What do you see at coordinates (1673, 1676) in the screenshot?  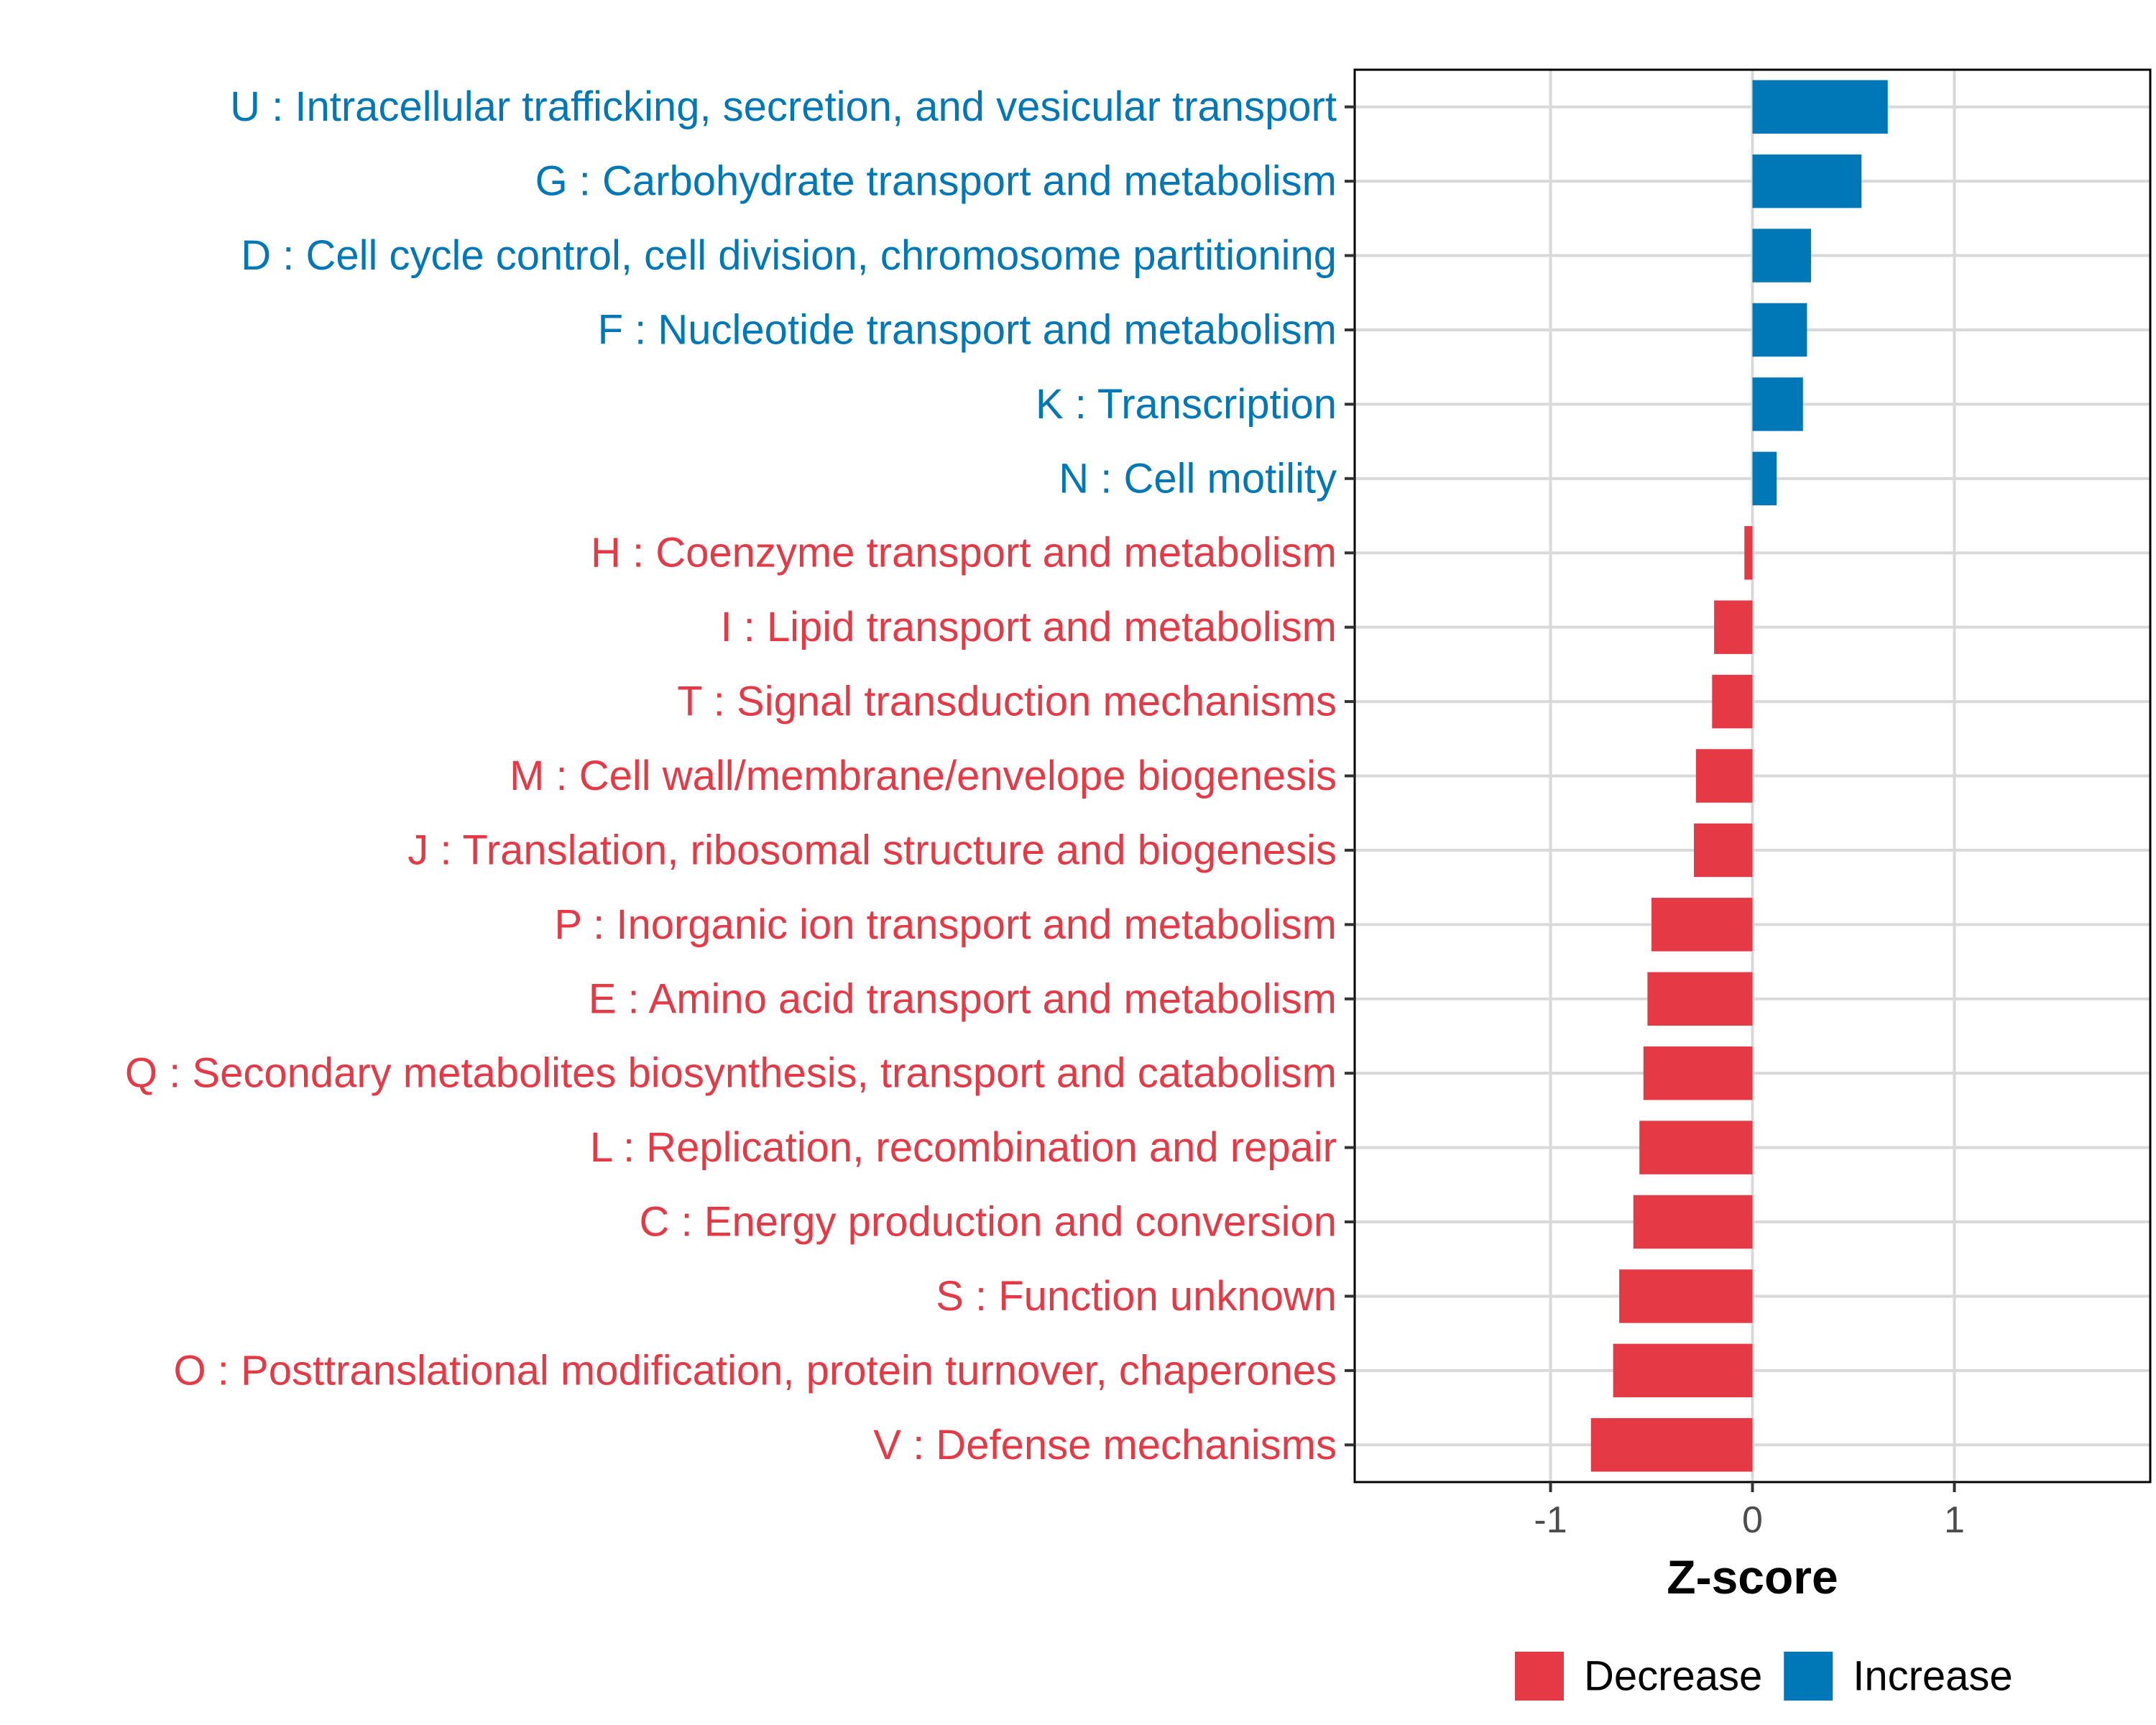 I see `legend-label-decrease: Decrease` at bounding box center [1673, 1676].